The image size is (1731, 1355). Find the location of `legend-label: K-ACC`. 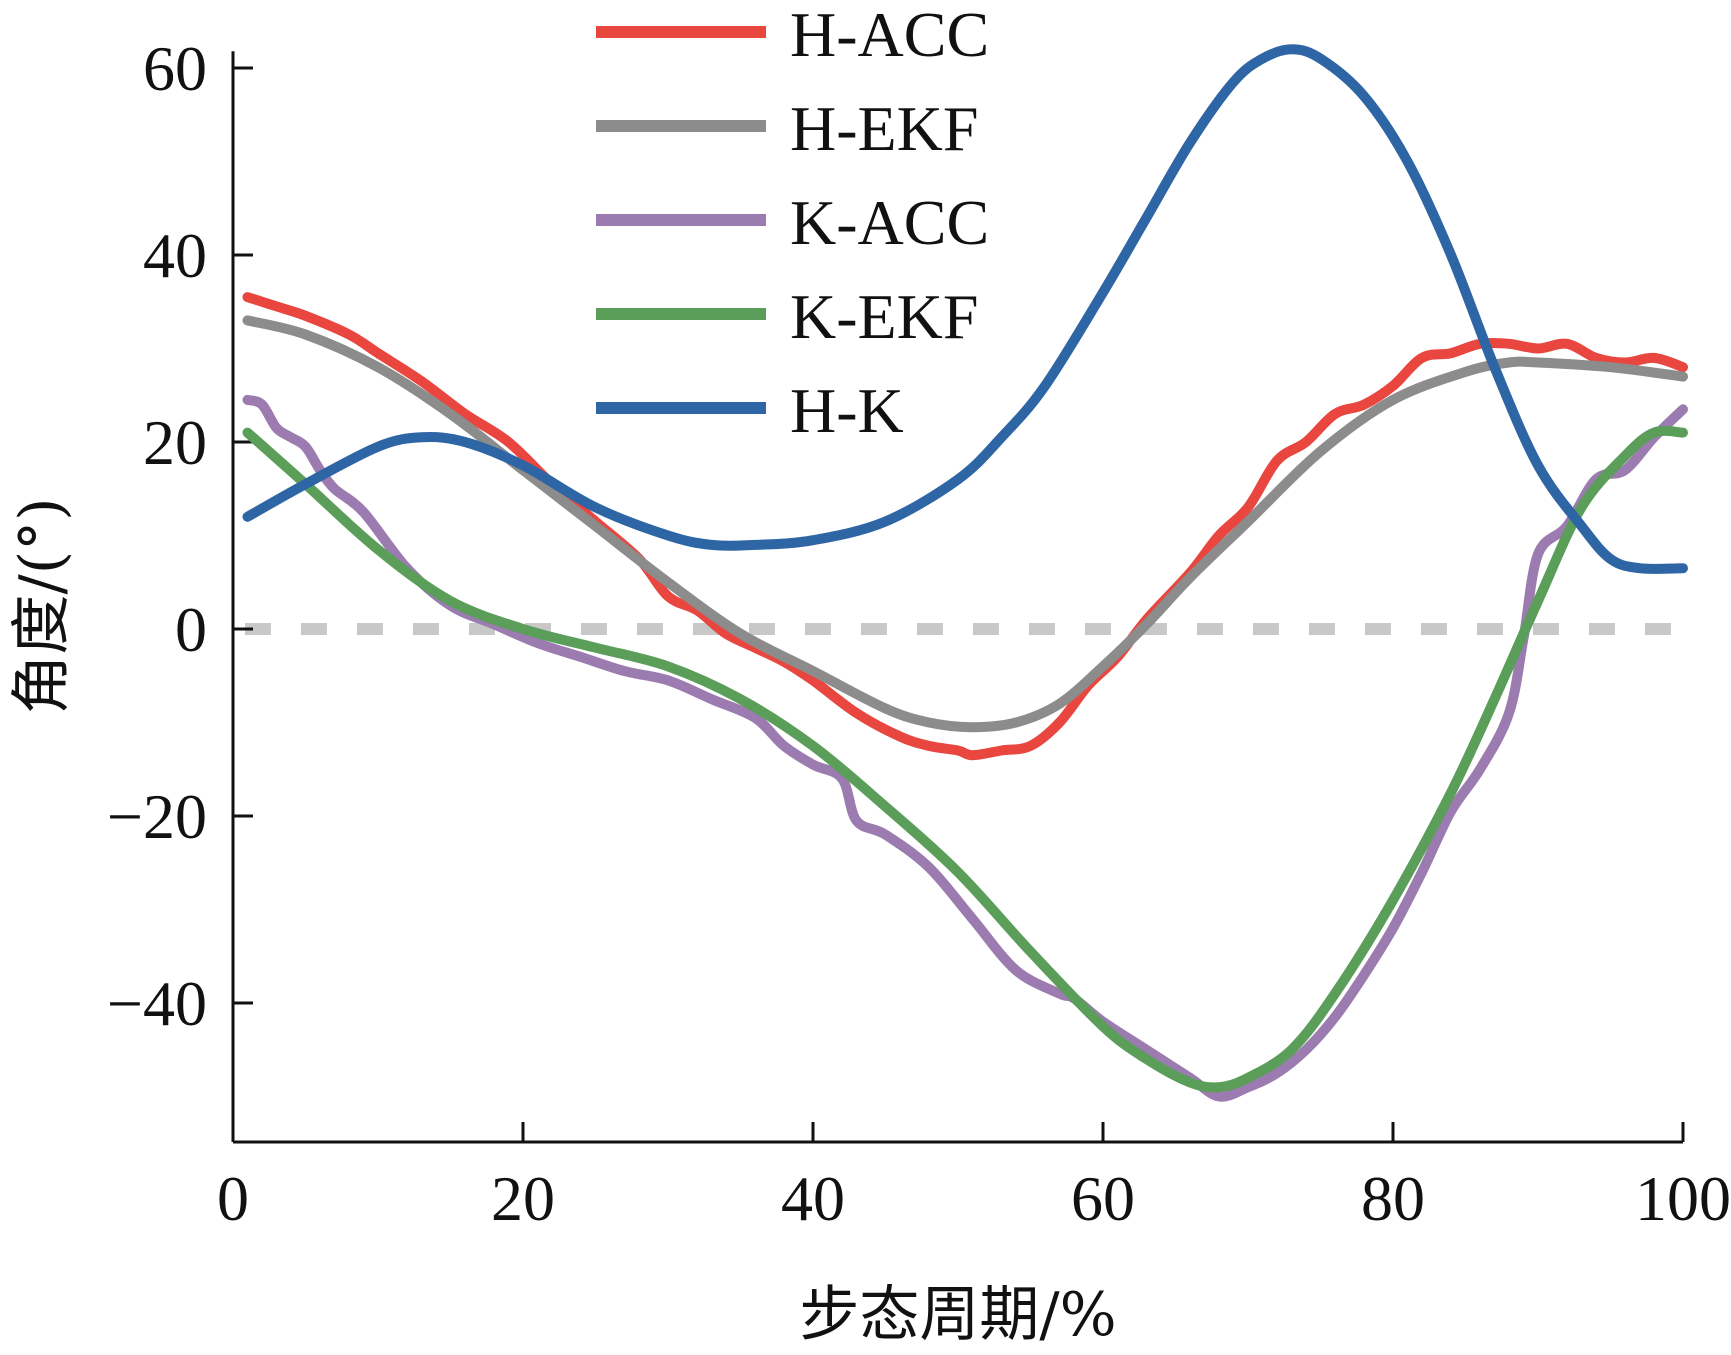

legend-label: K-ACC is located at coordinates (889, 222).